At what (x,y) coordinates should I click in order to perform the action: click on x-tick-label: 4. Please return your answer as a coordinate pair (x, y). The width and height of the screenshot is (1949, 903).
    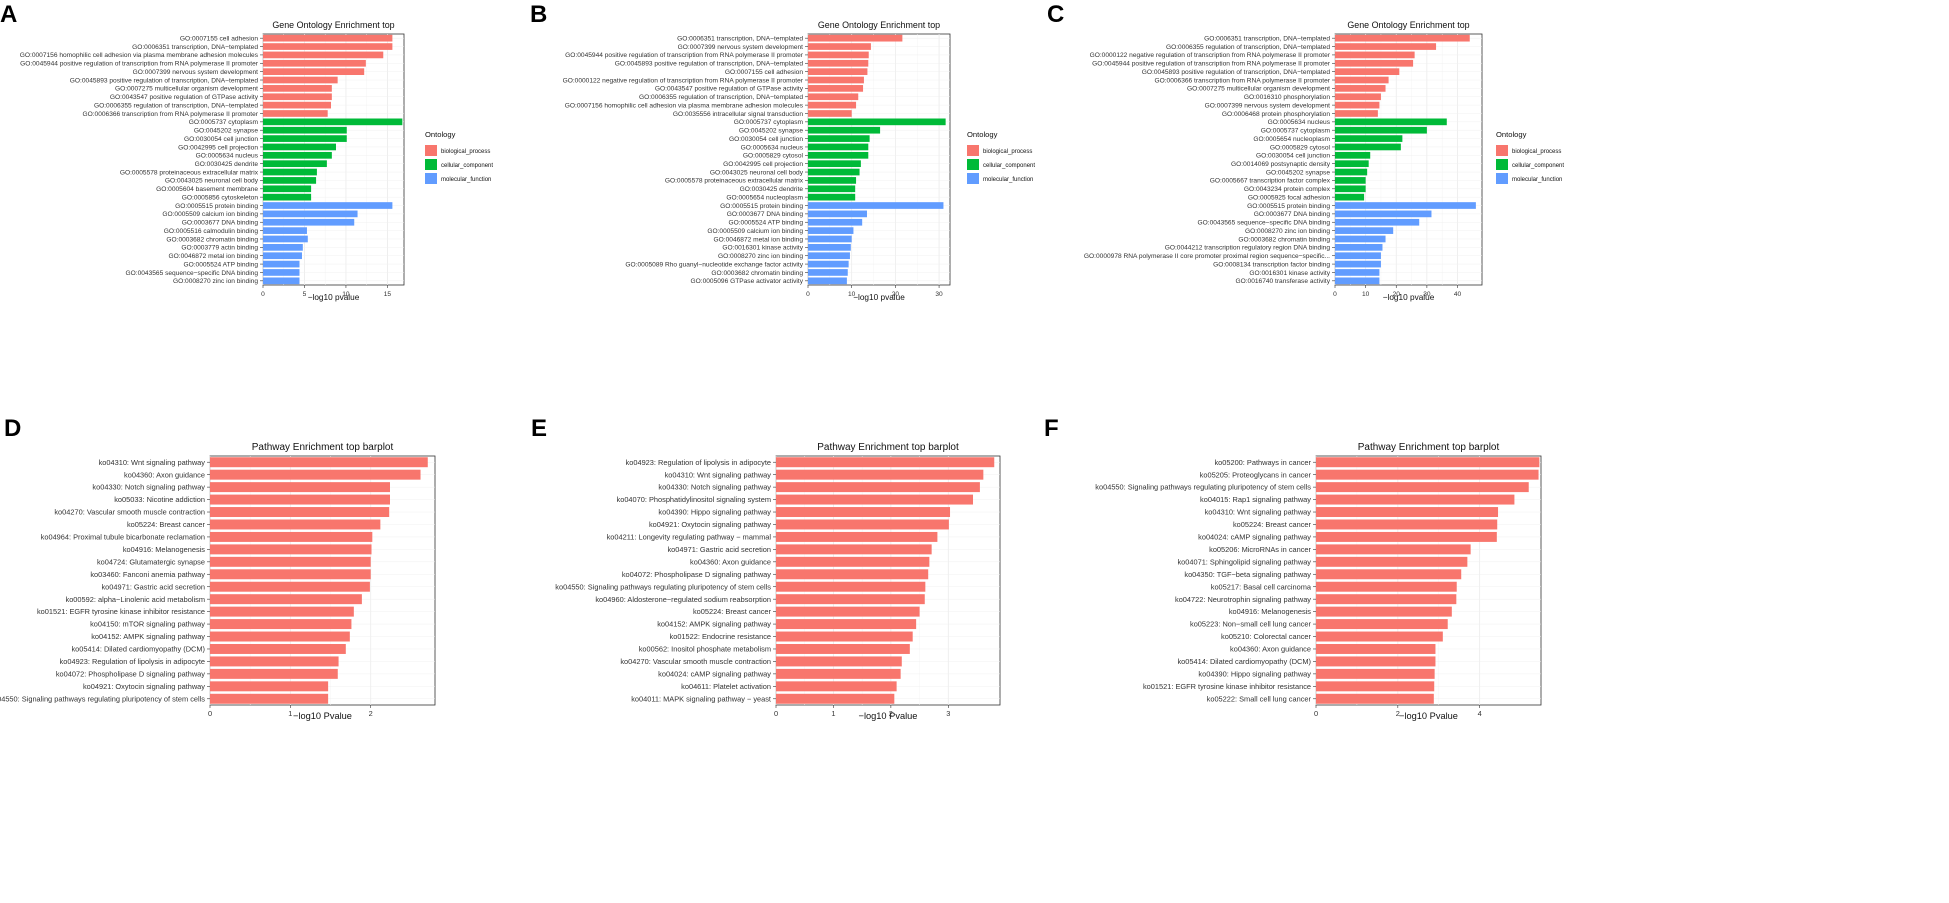
    Looking at the image, I should click on (1480, 713).